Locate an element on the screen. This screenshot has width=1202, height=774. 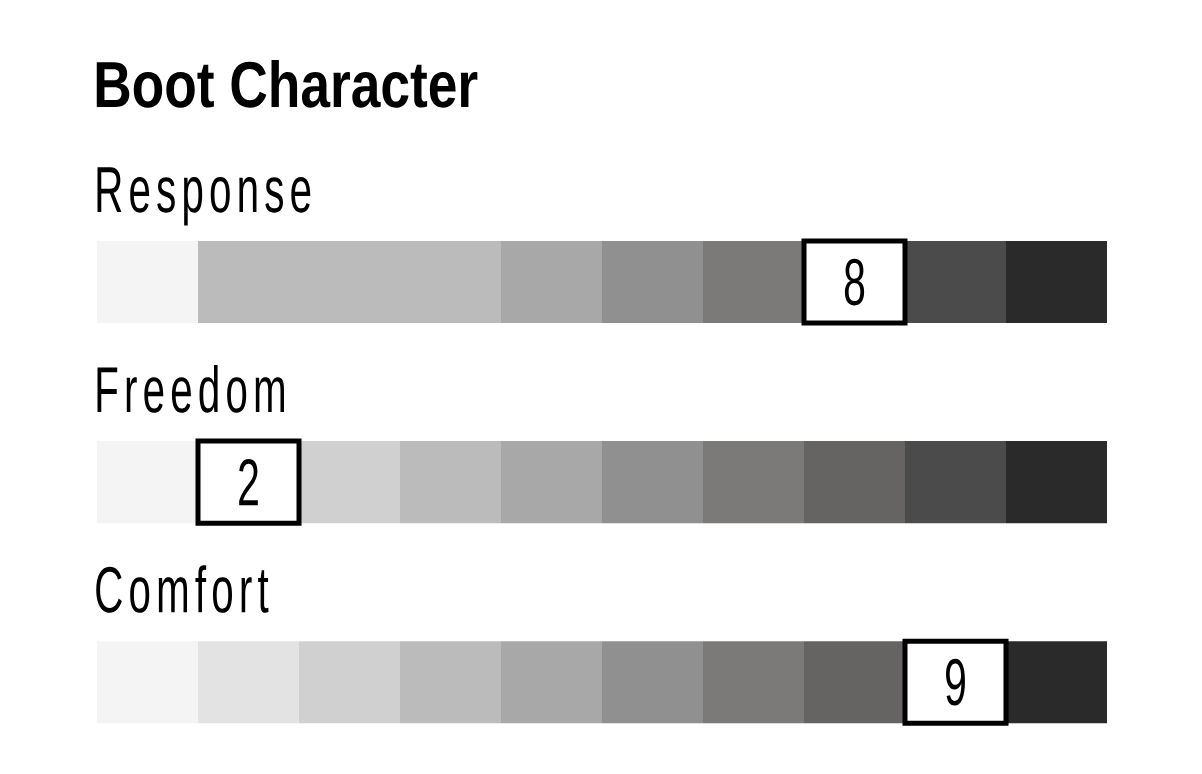
data-label: 8 is located at coordinates (854, 282).